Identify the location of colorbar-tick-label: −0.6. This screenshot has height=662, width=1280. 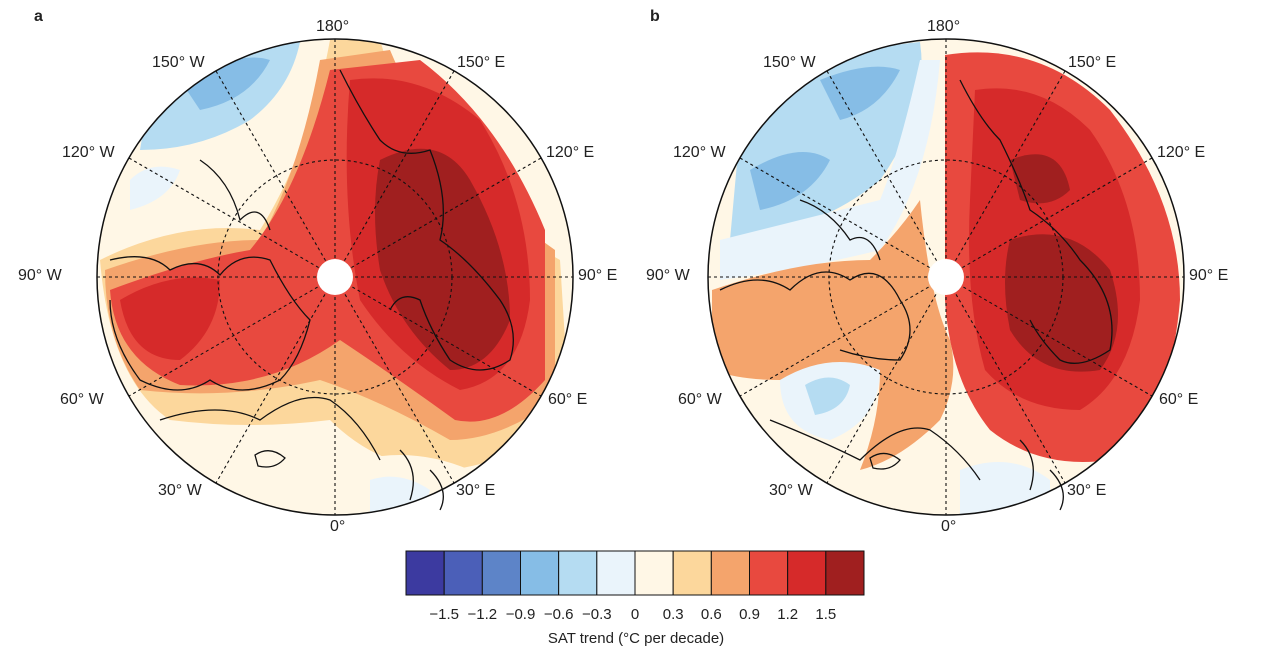
(558, 614).